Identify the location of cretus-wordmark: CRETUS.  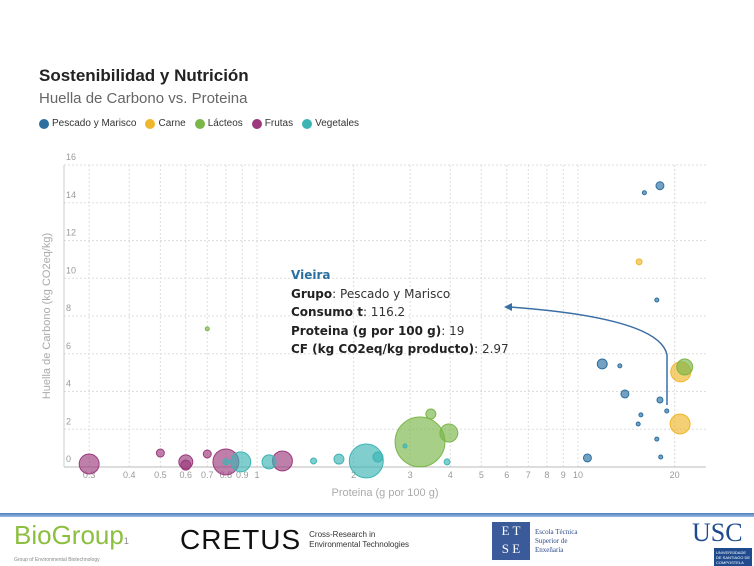
(241, 539).